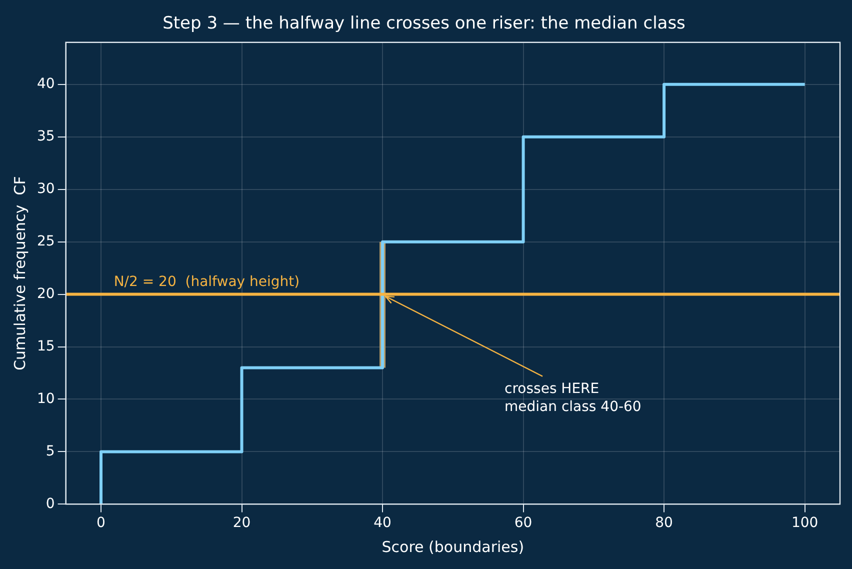 This screenshot has height=569, width=852. I want to click on x-tick-label: 100, so click(804, 523).